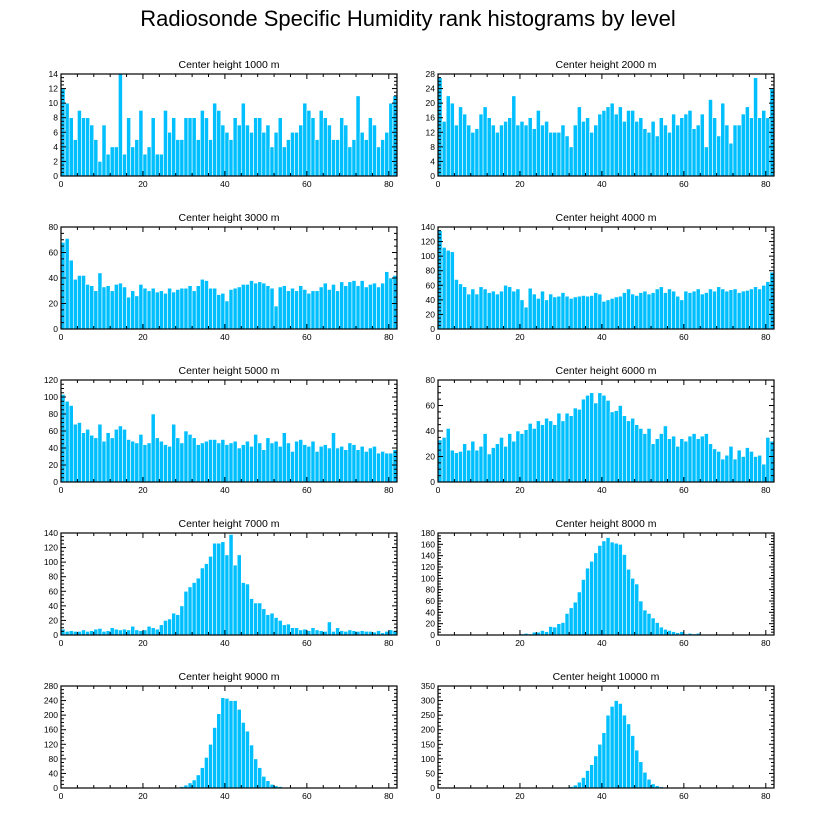 The width and height of the screenshot is (816, 824). What do you see at coordinates (431, 601) in the screenshot?
I see `y-tick-label: 60` at bounding box center [431, 601].